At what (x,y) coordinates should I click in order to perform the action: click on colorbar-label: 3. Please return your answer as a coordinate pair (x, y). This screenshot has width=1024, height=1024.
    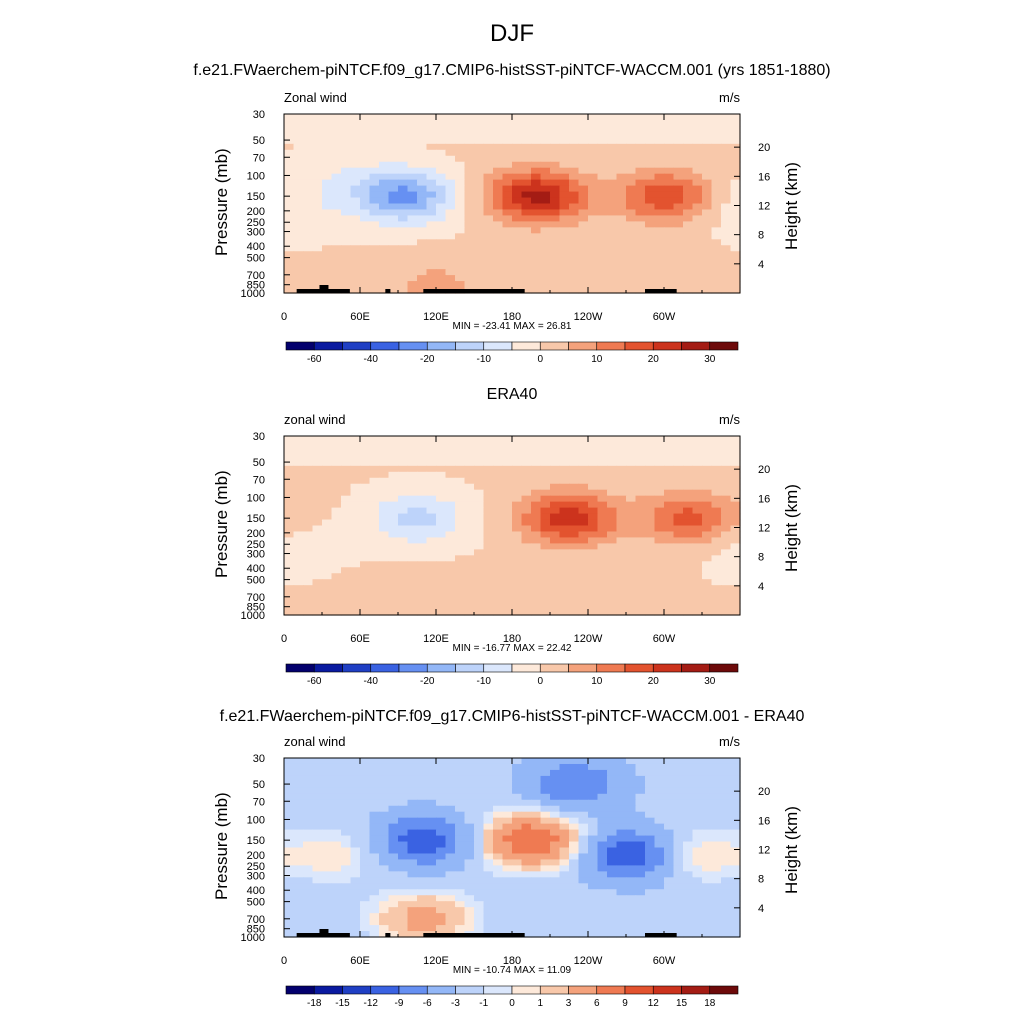
    Looking at the image, I should click on (569, 1003).